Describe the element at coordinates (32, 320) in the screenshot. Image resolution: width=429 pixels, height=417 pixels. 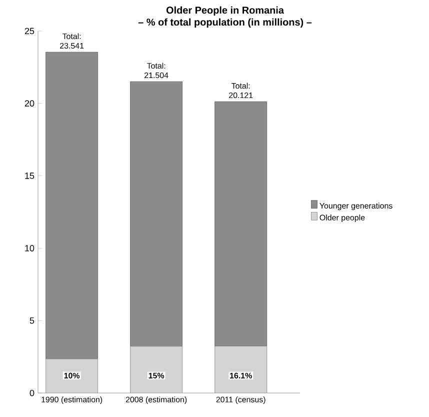
I see `y-tick-label: 5` at that location.